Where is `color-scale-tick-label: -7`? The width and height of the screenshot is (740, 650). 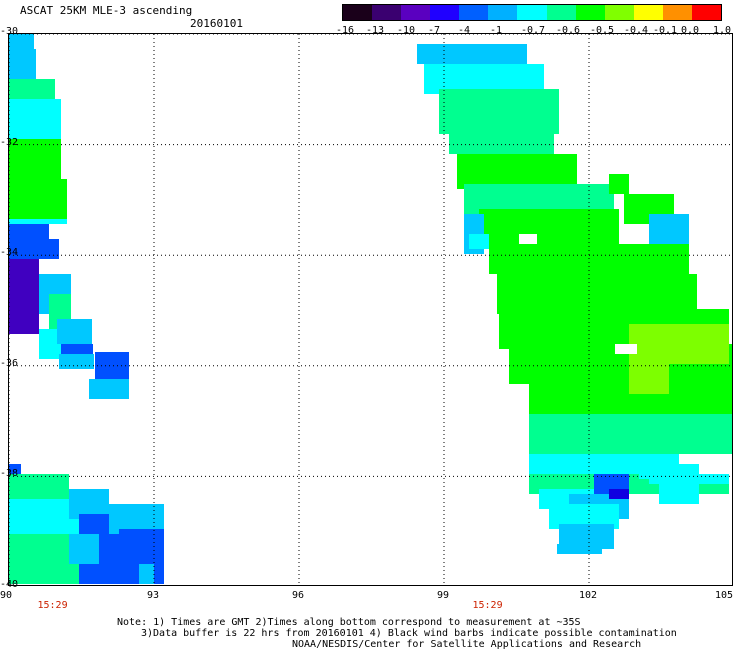 color-scale-tick-label: -7 is located at coordinates (434, 30).